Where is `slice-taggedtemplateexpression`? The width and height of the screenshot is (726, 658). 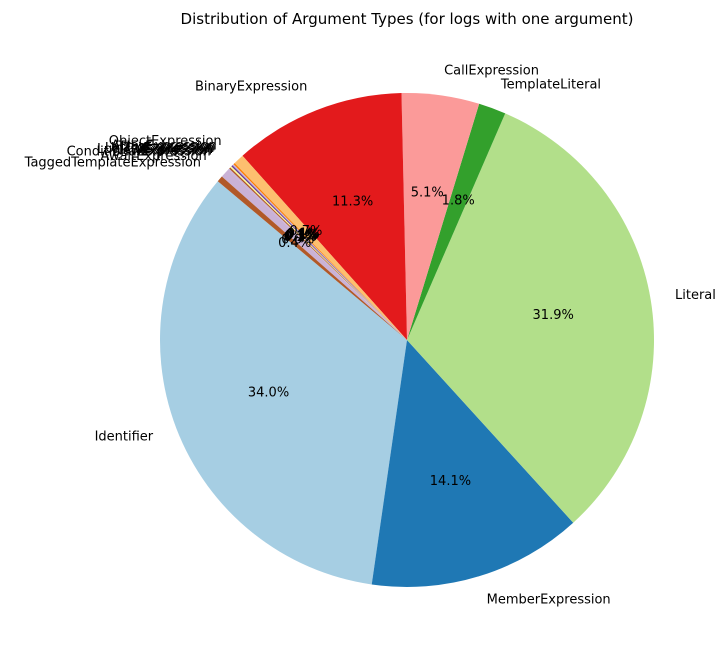 slice-taggedtemplateexpression is located at coordinates (312, 258).